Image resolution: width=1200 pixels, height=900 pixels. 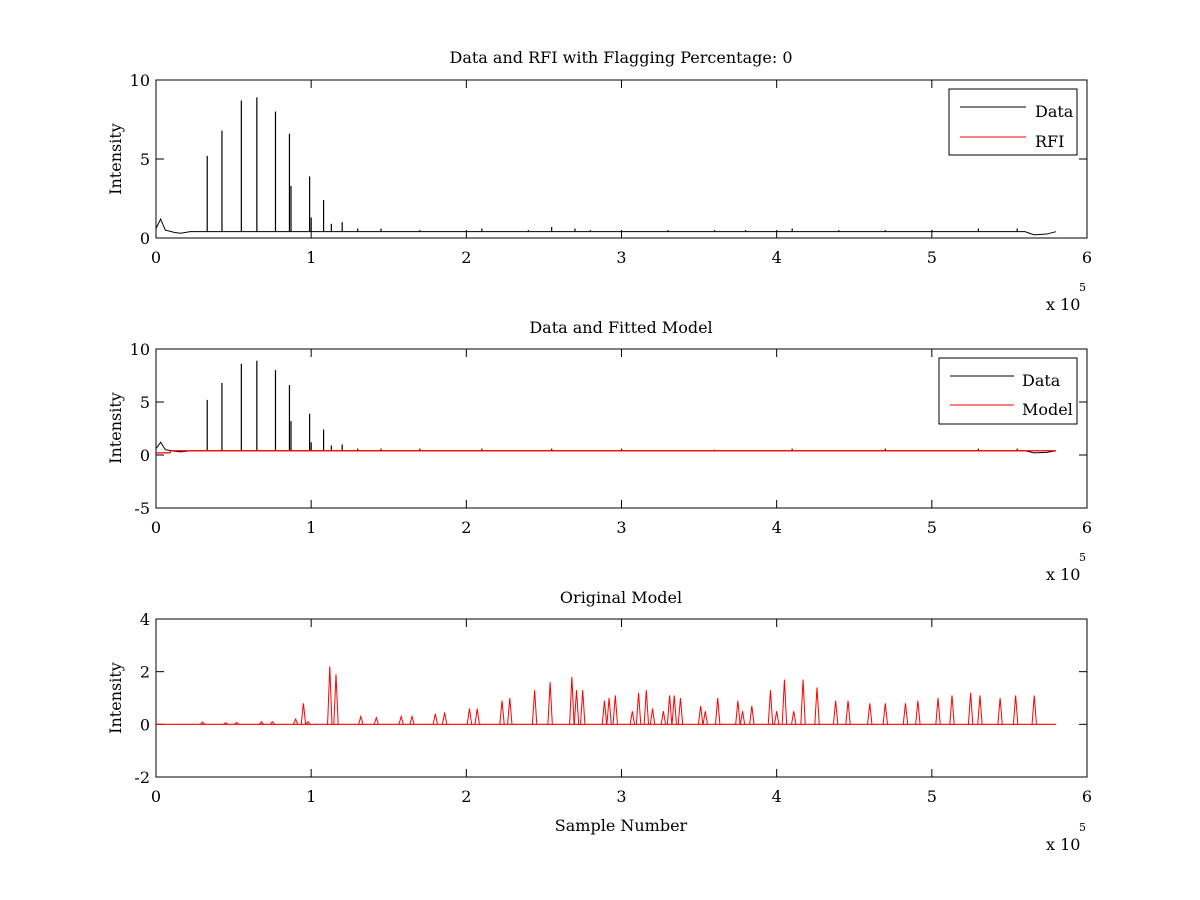 What do you see at coordinates (115, 698) in the screenshot?
I see `panel-3-y-label: Intensity` at bounding box center [115, 698].